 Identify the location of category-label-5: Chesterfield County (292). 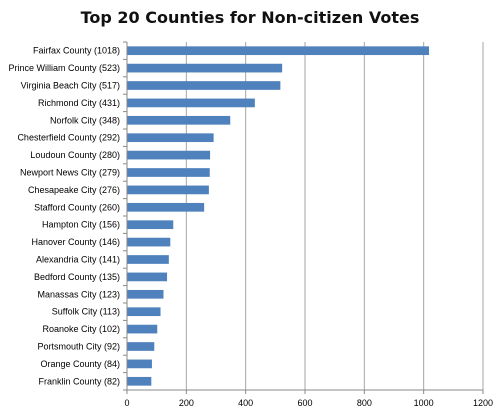
(68, 138).